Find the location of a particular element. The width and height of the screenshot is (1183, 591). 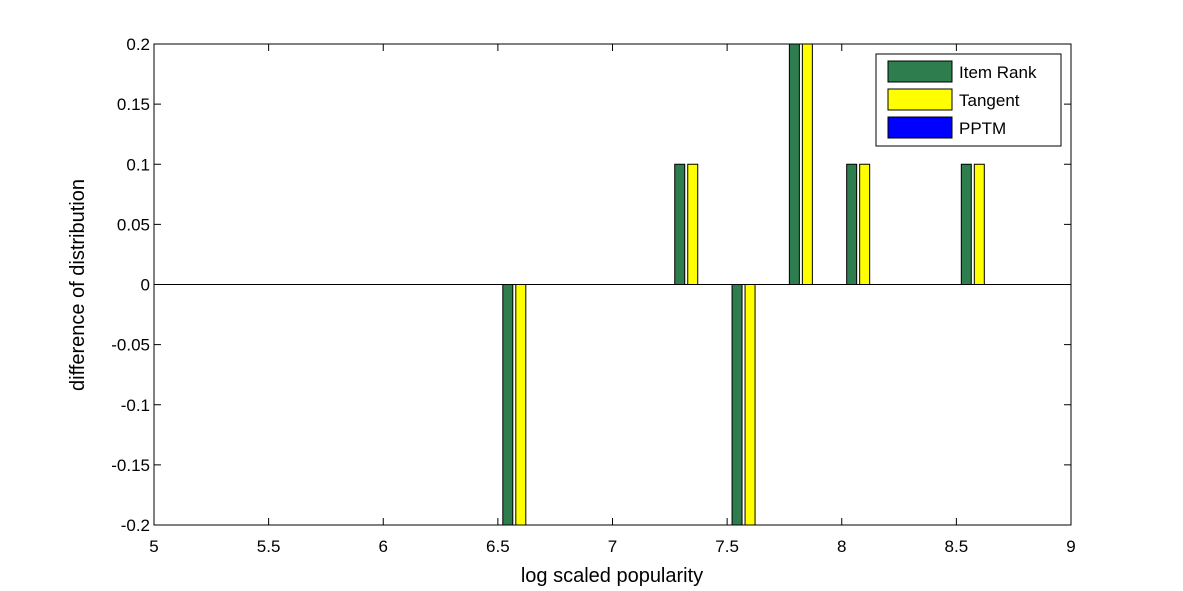

x-tick-label: 6.5 is located at coordinates (498, 546).